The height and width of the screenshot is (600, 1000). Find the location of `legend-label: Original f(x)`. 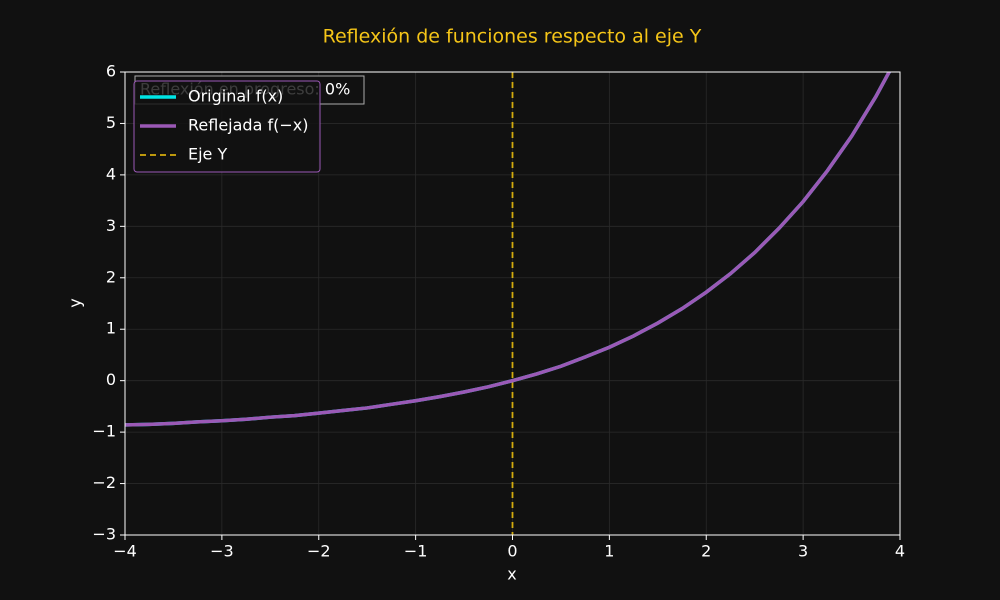

legend-label: Original f(x) is located at coordinates (235, 96).